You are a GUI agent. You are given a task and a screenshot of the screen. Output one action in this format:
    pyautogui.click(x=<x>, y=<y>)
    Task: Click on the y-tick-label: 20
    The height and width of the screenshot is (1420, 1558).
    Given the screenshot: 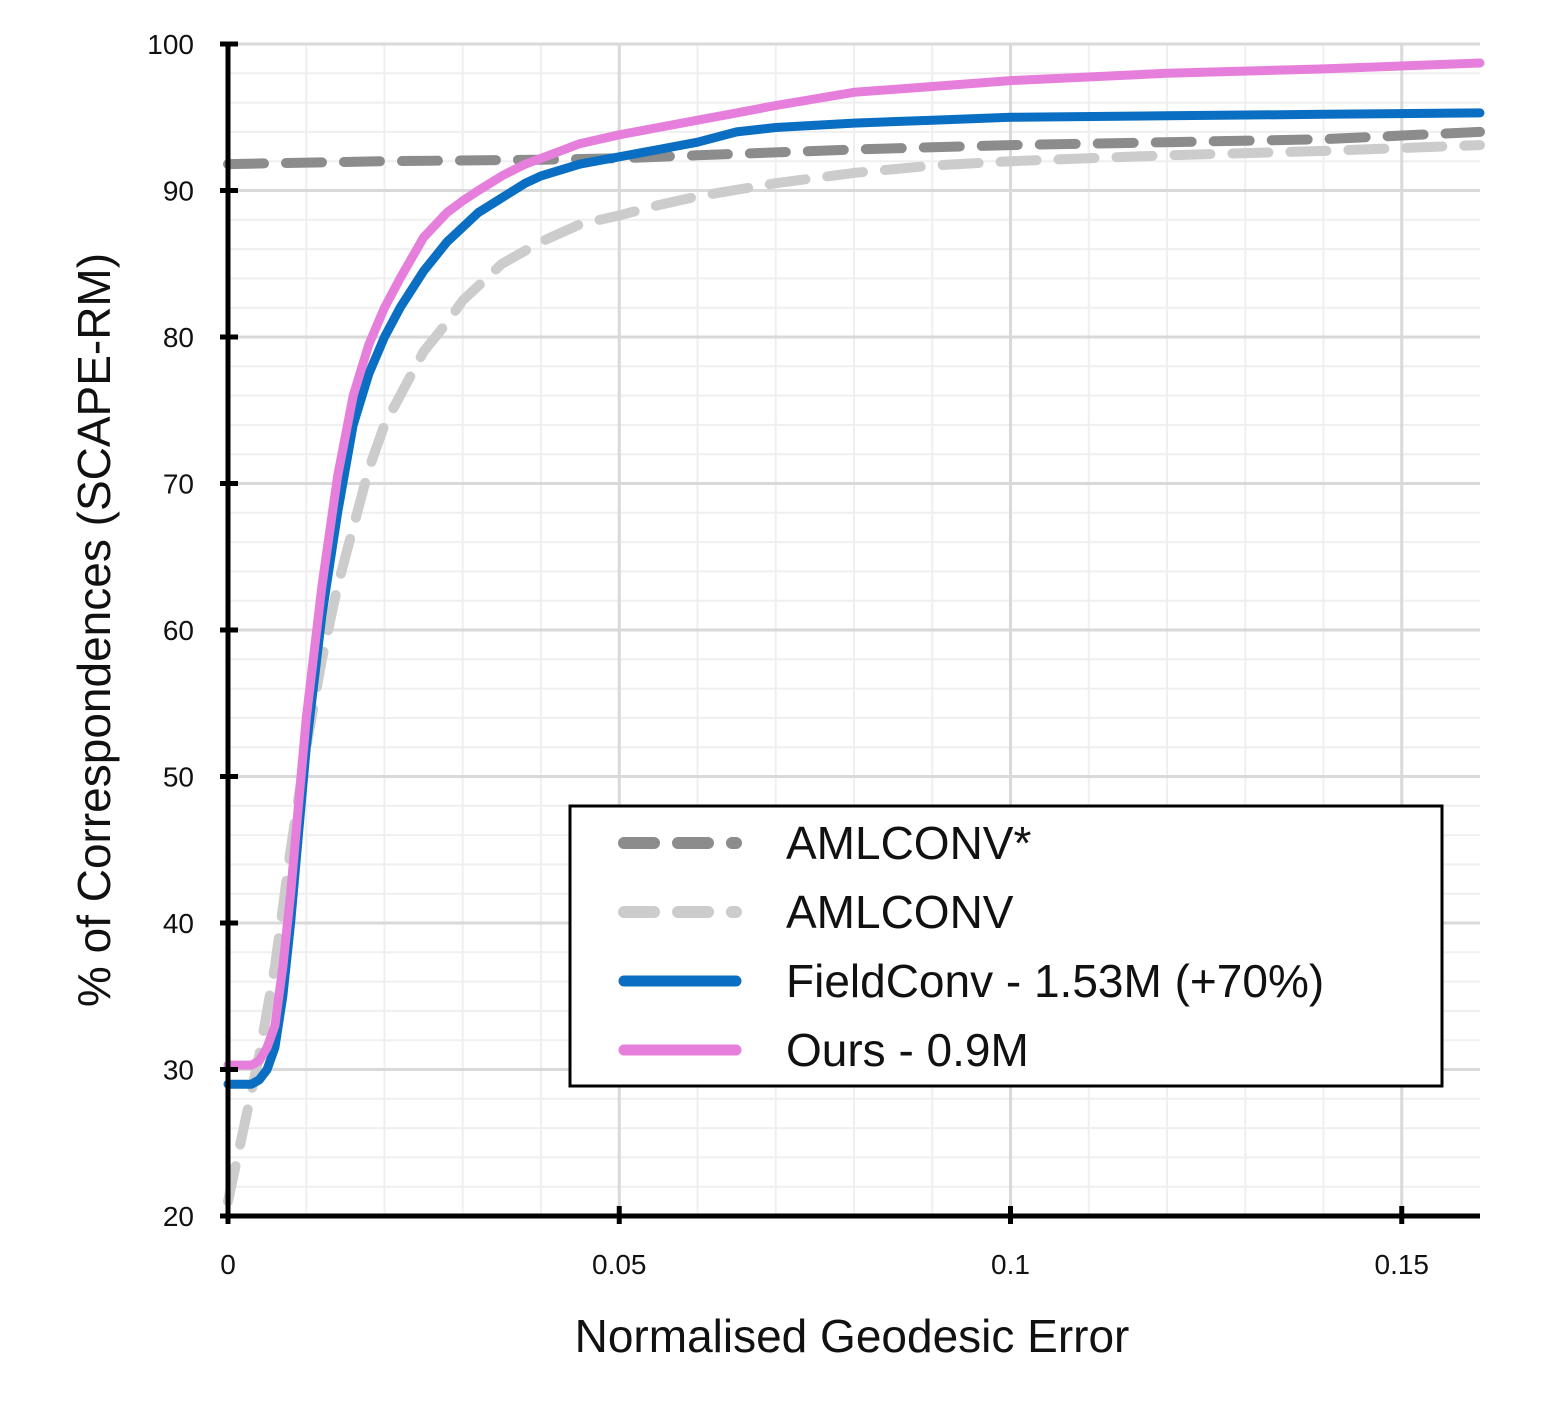 What is the action you would take?
    pyautogui.click(x=178, y=1216)
    